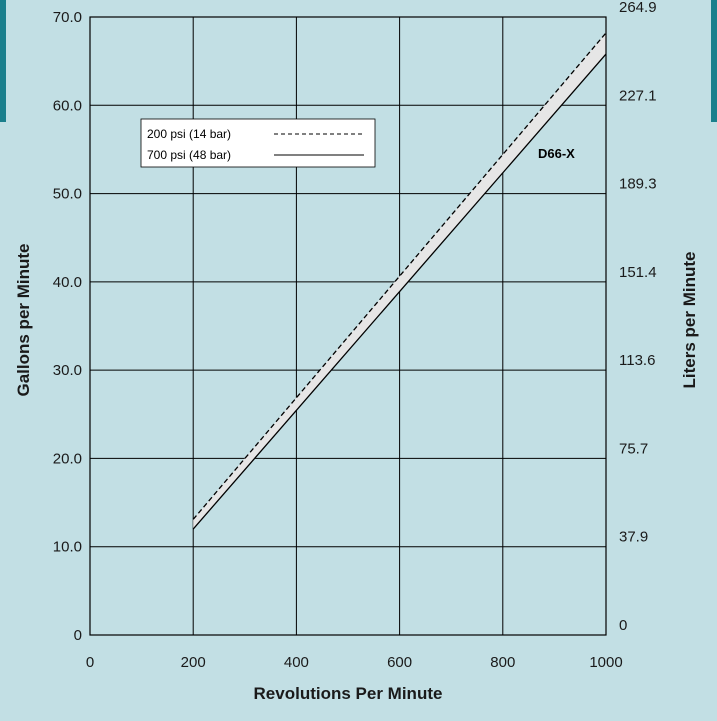 The width and height of the screenshot is (717, 721). I want to click on x-tick-label-2: 400, so click(296, 662).